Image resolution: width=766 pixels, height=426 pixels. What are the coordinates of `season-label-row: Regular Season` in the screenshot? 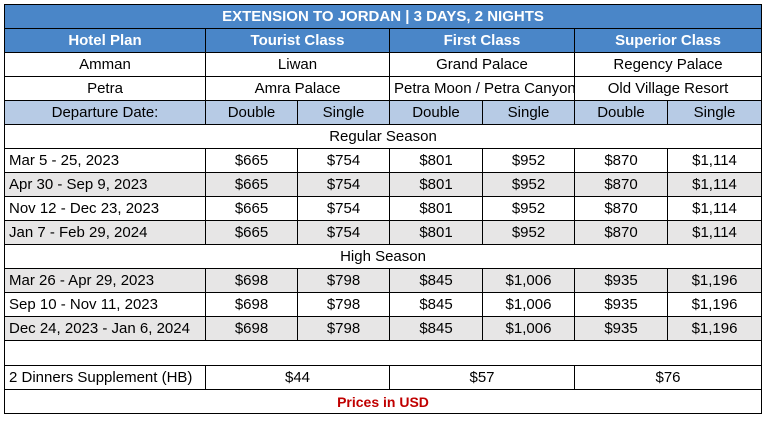 It's located at (383, 136).